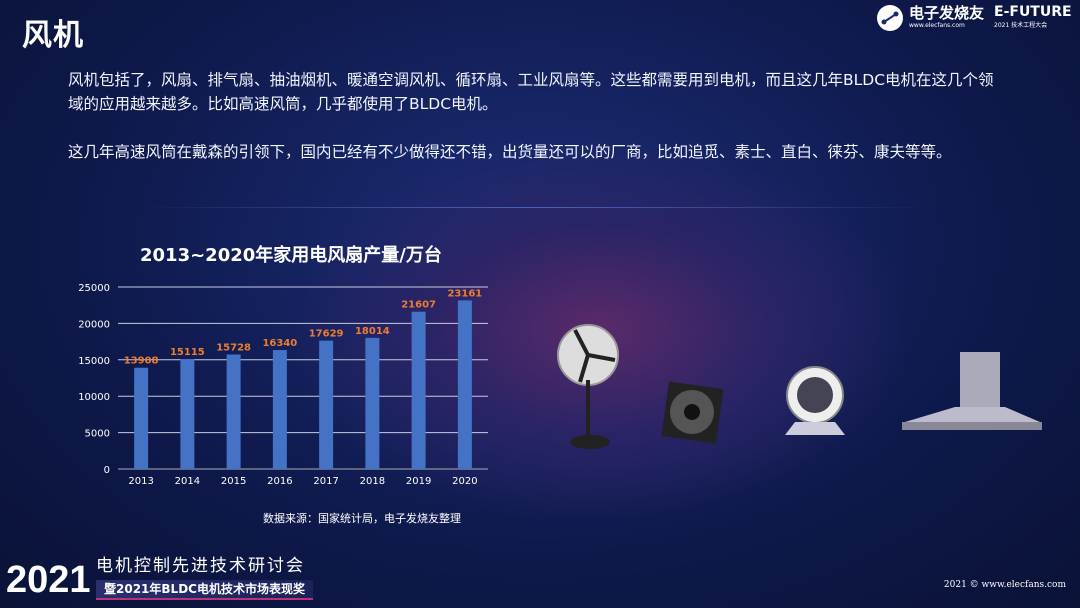 The height and width of the screenshot is (608, 1080). I want to click on data-label: 23161, so click(464, 293).